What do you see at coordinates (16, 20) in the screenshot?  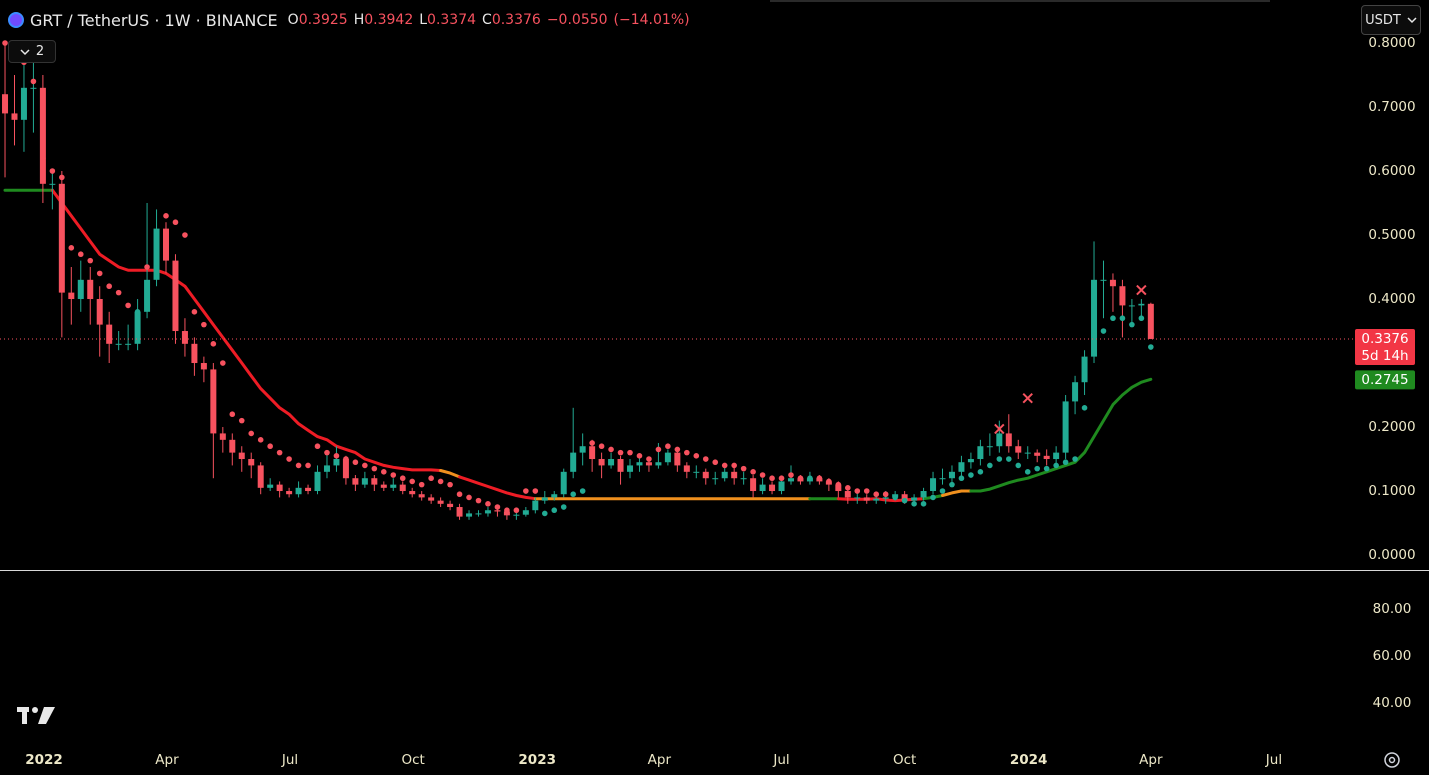 I see `symbol-logo` at bounding box center [16, 20].